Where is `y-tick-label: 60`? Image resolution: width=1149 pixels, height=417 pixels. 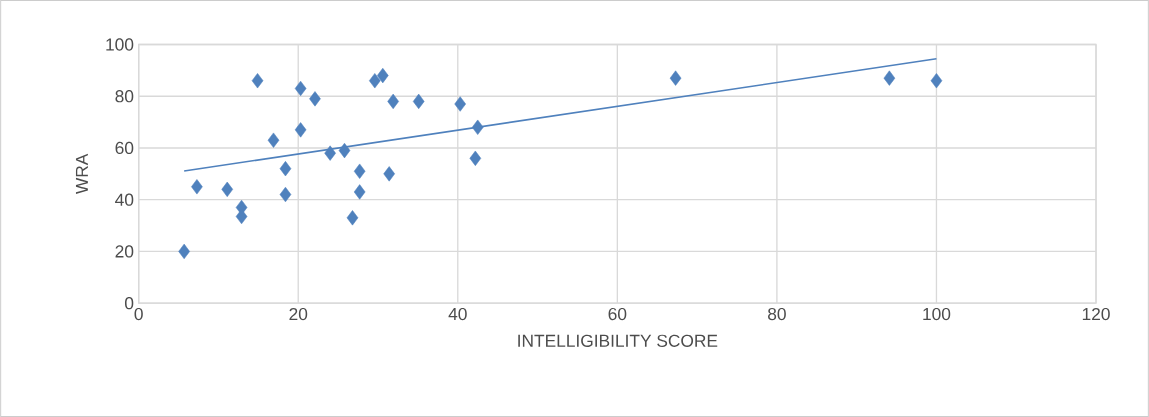 y-tick-label: 60 is located at coordinates (124, 148).